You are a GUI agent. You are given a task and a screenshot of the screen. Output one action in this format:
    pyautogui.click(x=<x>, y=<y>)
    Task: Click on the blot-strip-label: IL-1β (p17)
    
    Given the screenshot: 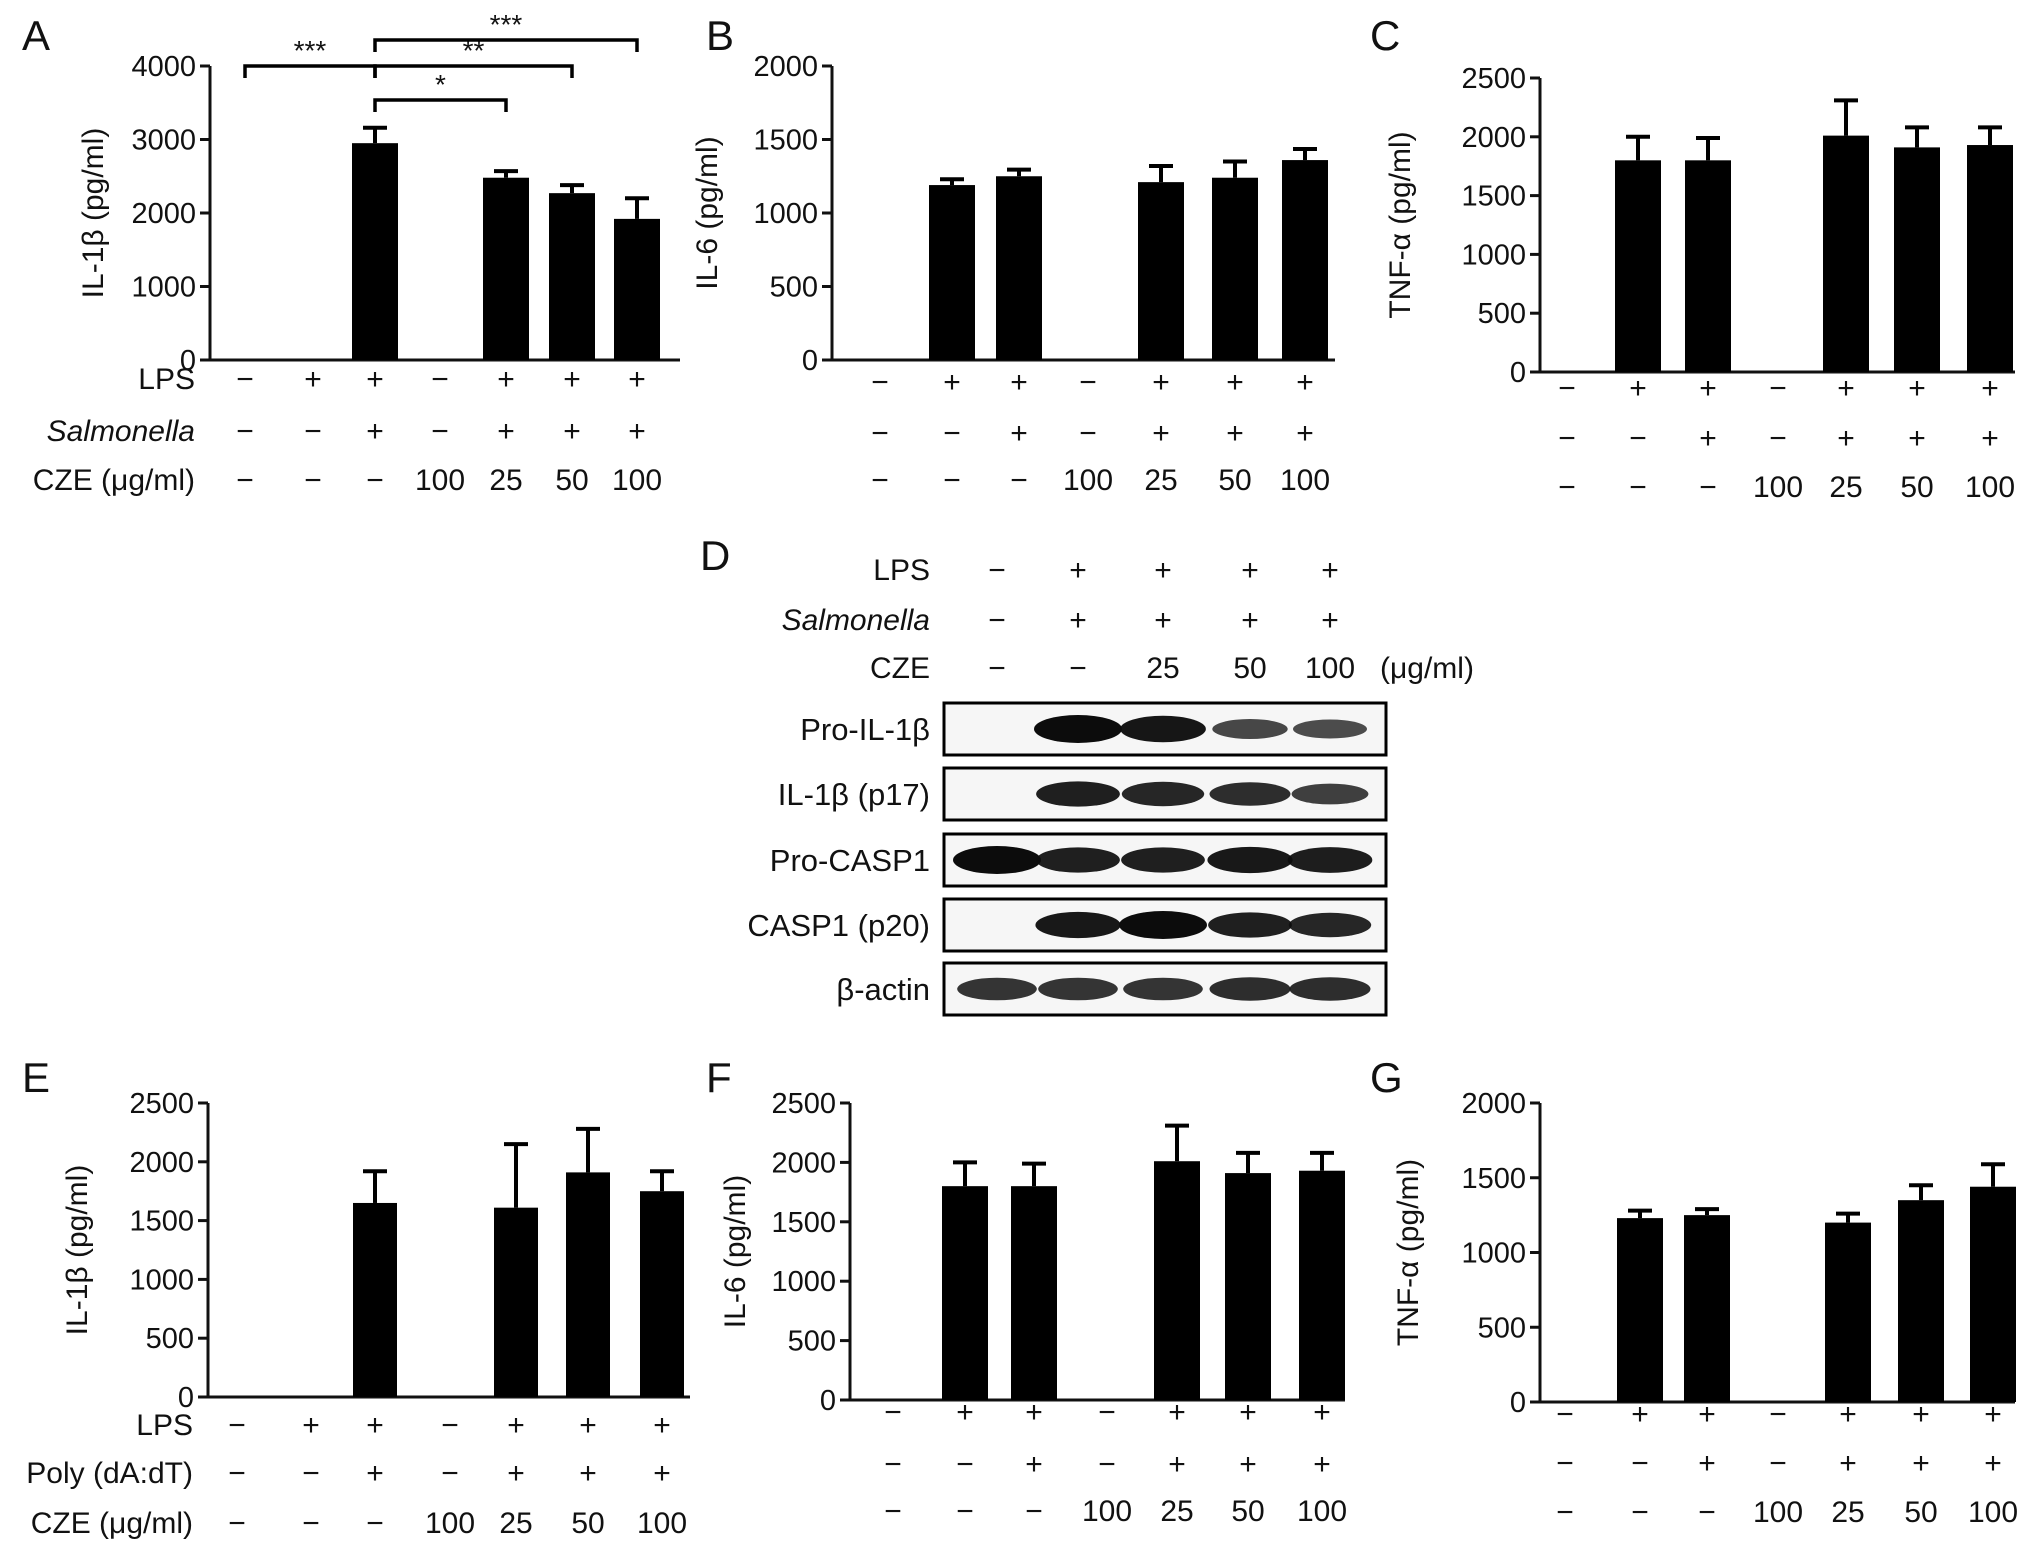 What is the action you would take?
    pyautogui.click(x=854, y=794)
    